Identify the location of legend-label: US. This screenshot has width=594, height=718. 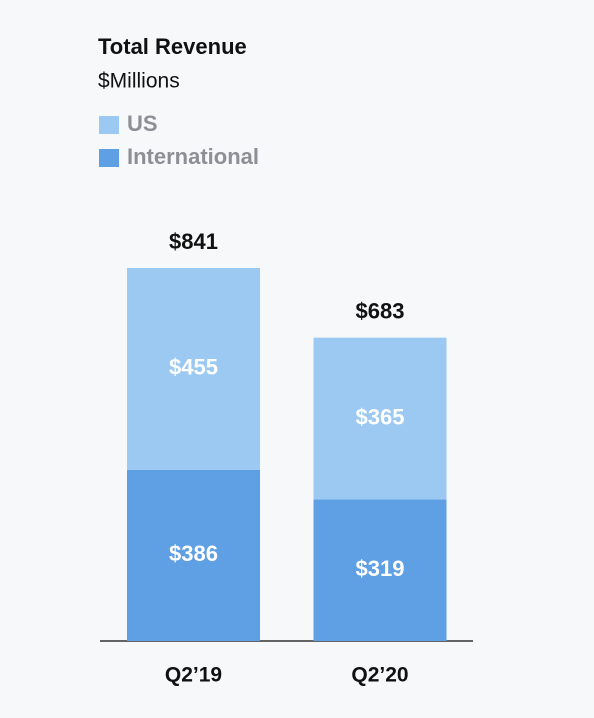
(142, 123).